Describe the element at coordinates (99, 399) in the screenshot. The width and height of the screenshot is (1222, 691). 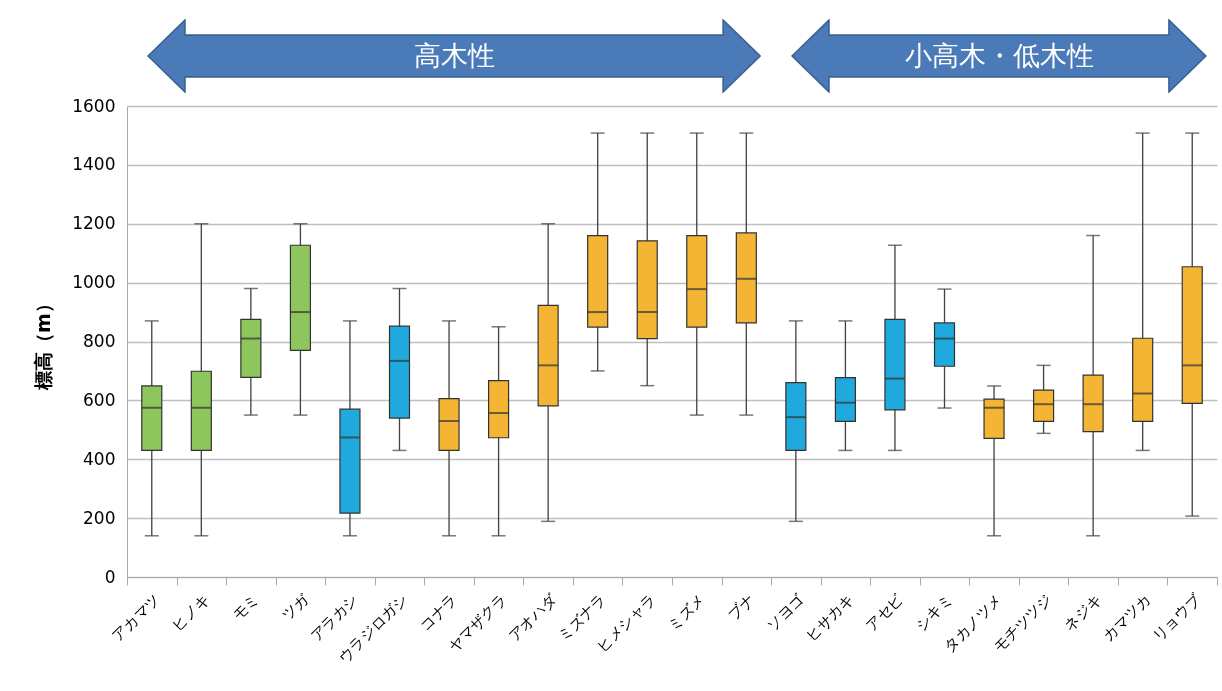
I see `y-tick-label: 600` at that location.